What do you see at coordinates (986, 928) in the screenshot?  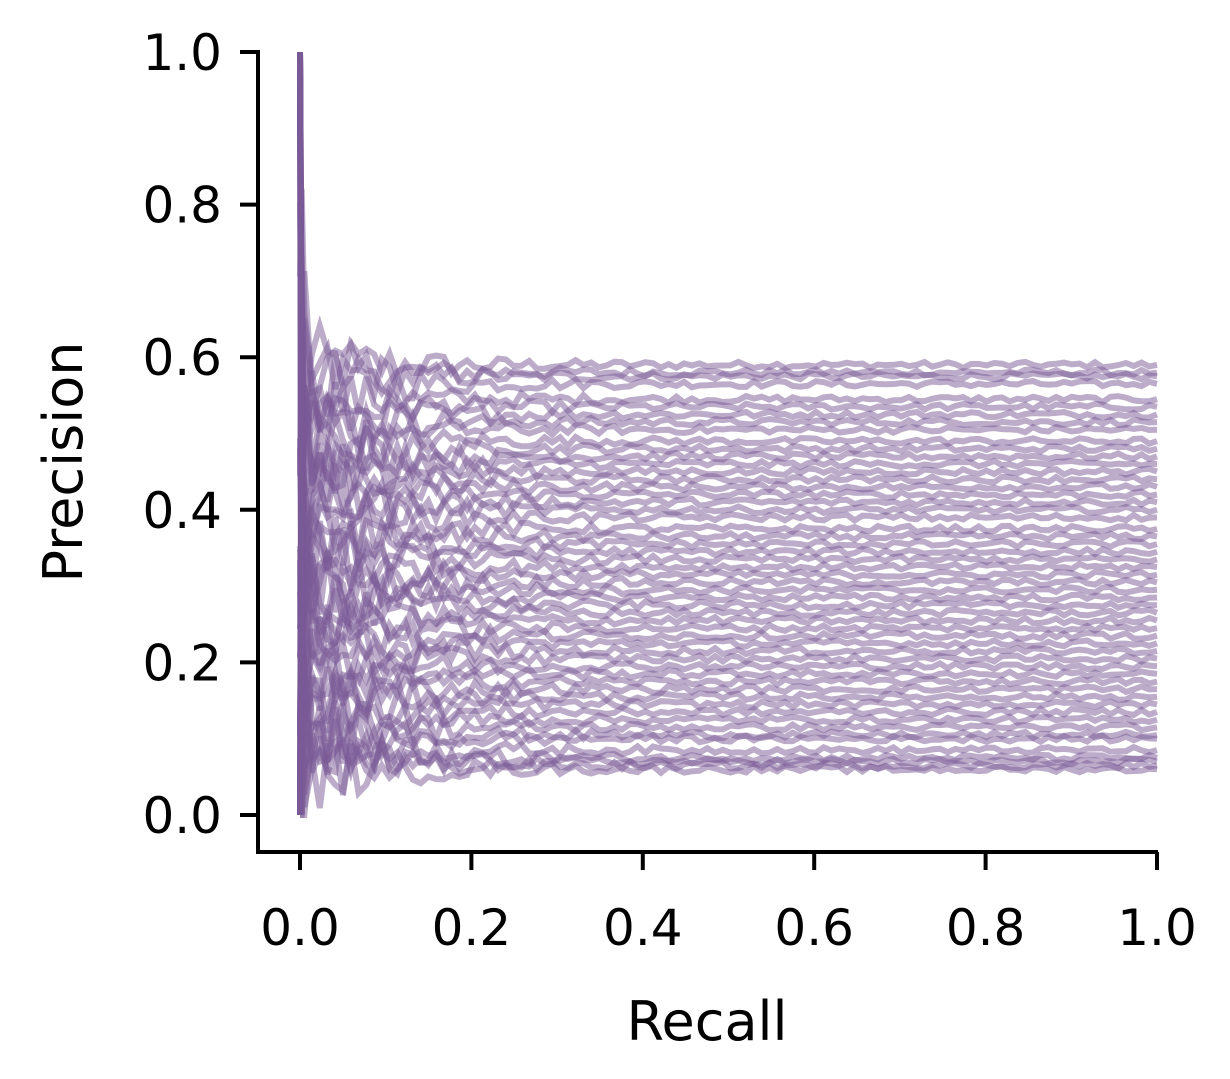 I see `x-tick-label: 0.8` at bounding box center [986, 928].